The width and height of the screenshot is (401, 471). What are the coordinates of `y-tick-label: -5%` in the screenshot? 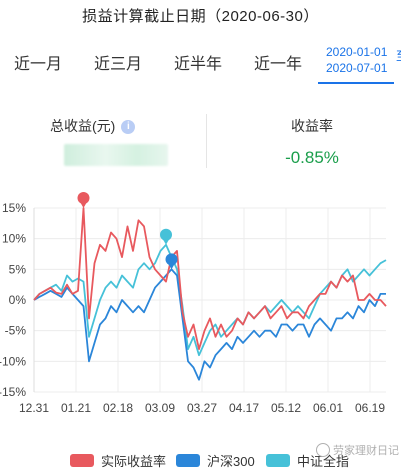 It's located at (16, 331).